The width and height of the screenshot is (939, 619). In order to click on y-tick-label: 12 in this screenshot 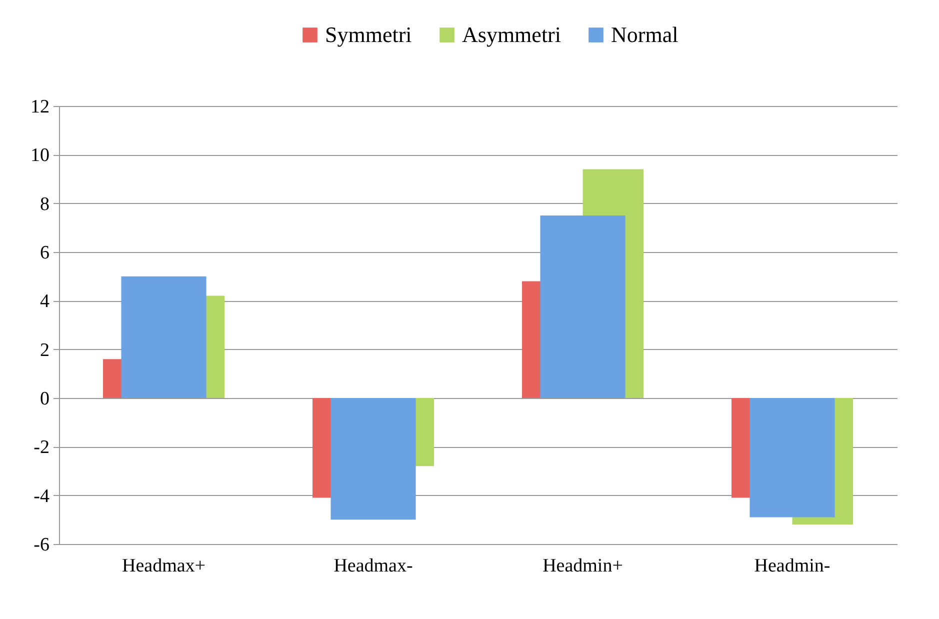, I will do `click(40, 107)`.